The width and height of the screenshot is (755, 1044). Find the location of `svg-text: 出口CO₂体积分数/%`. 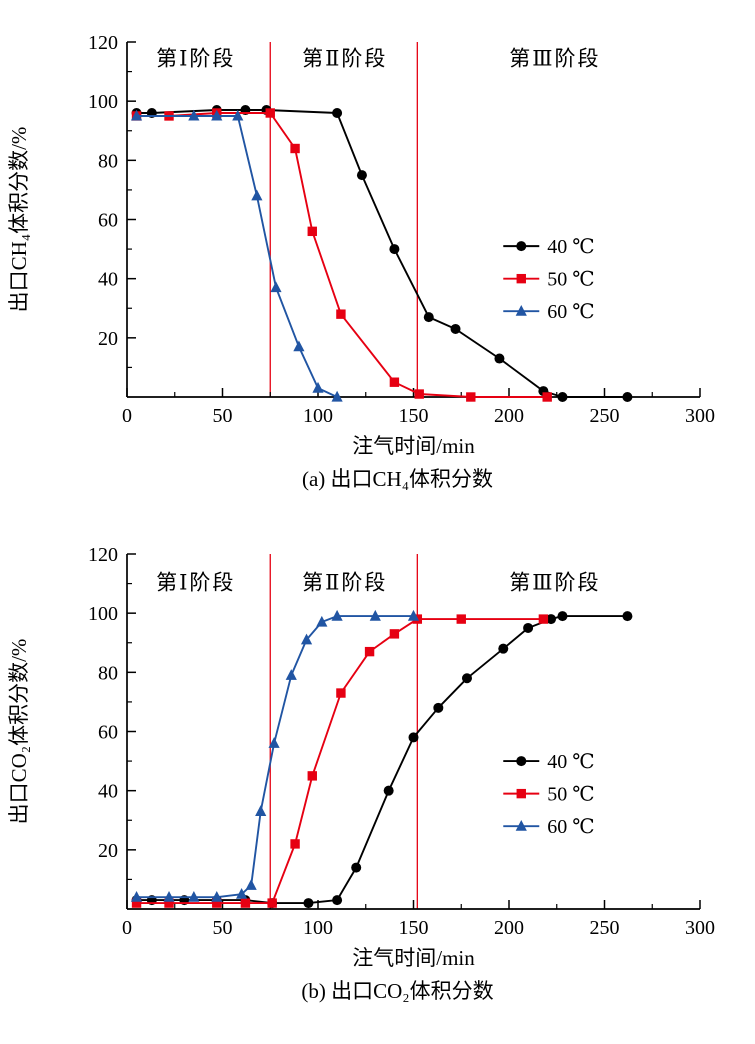

svg-text: 出口CO₂体积分数/% is located at coordinates (19, 732).